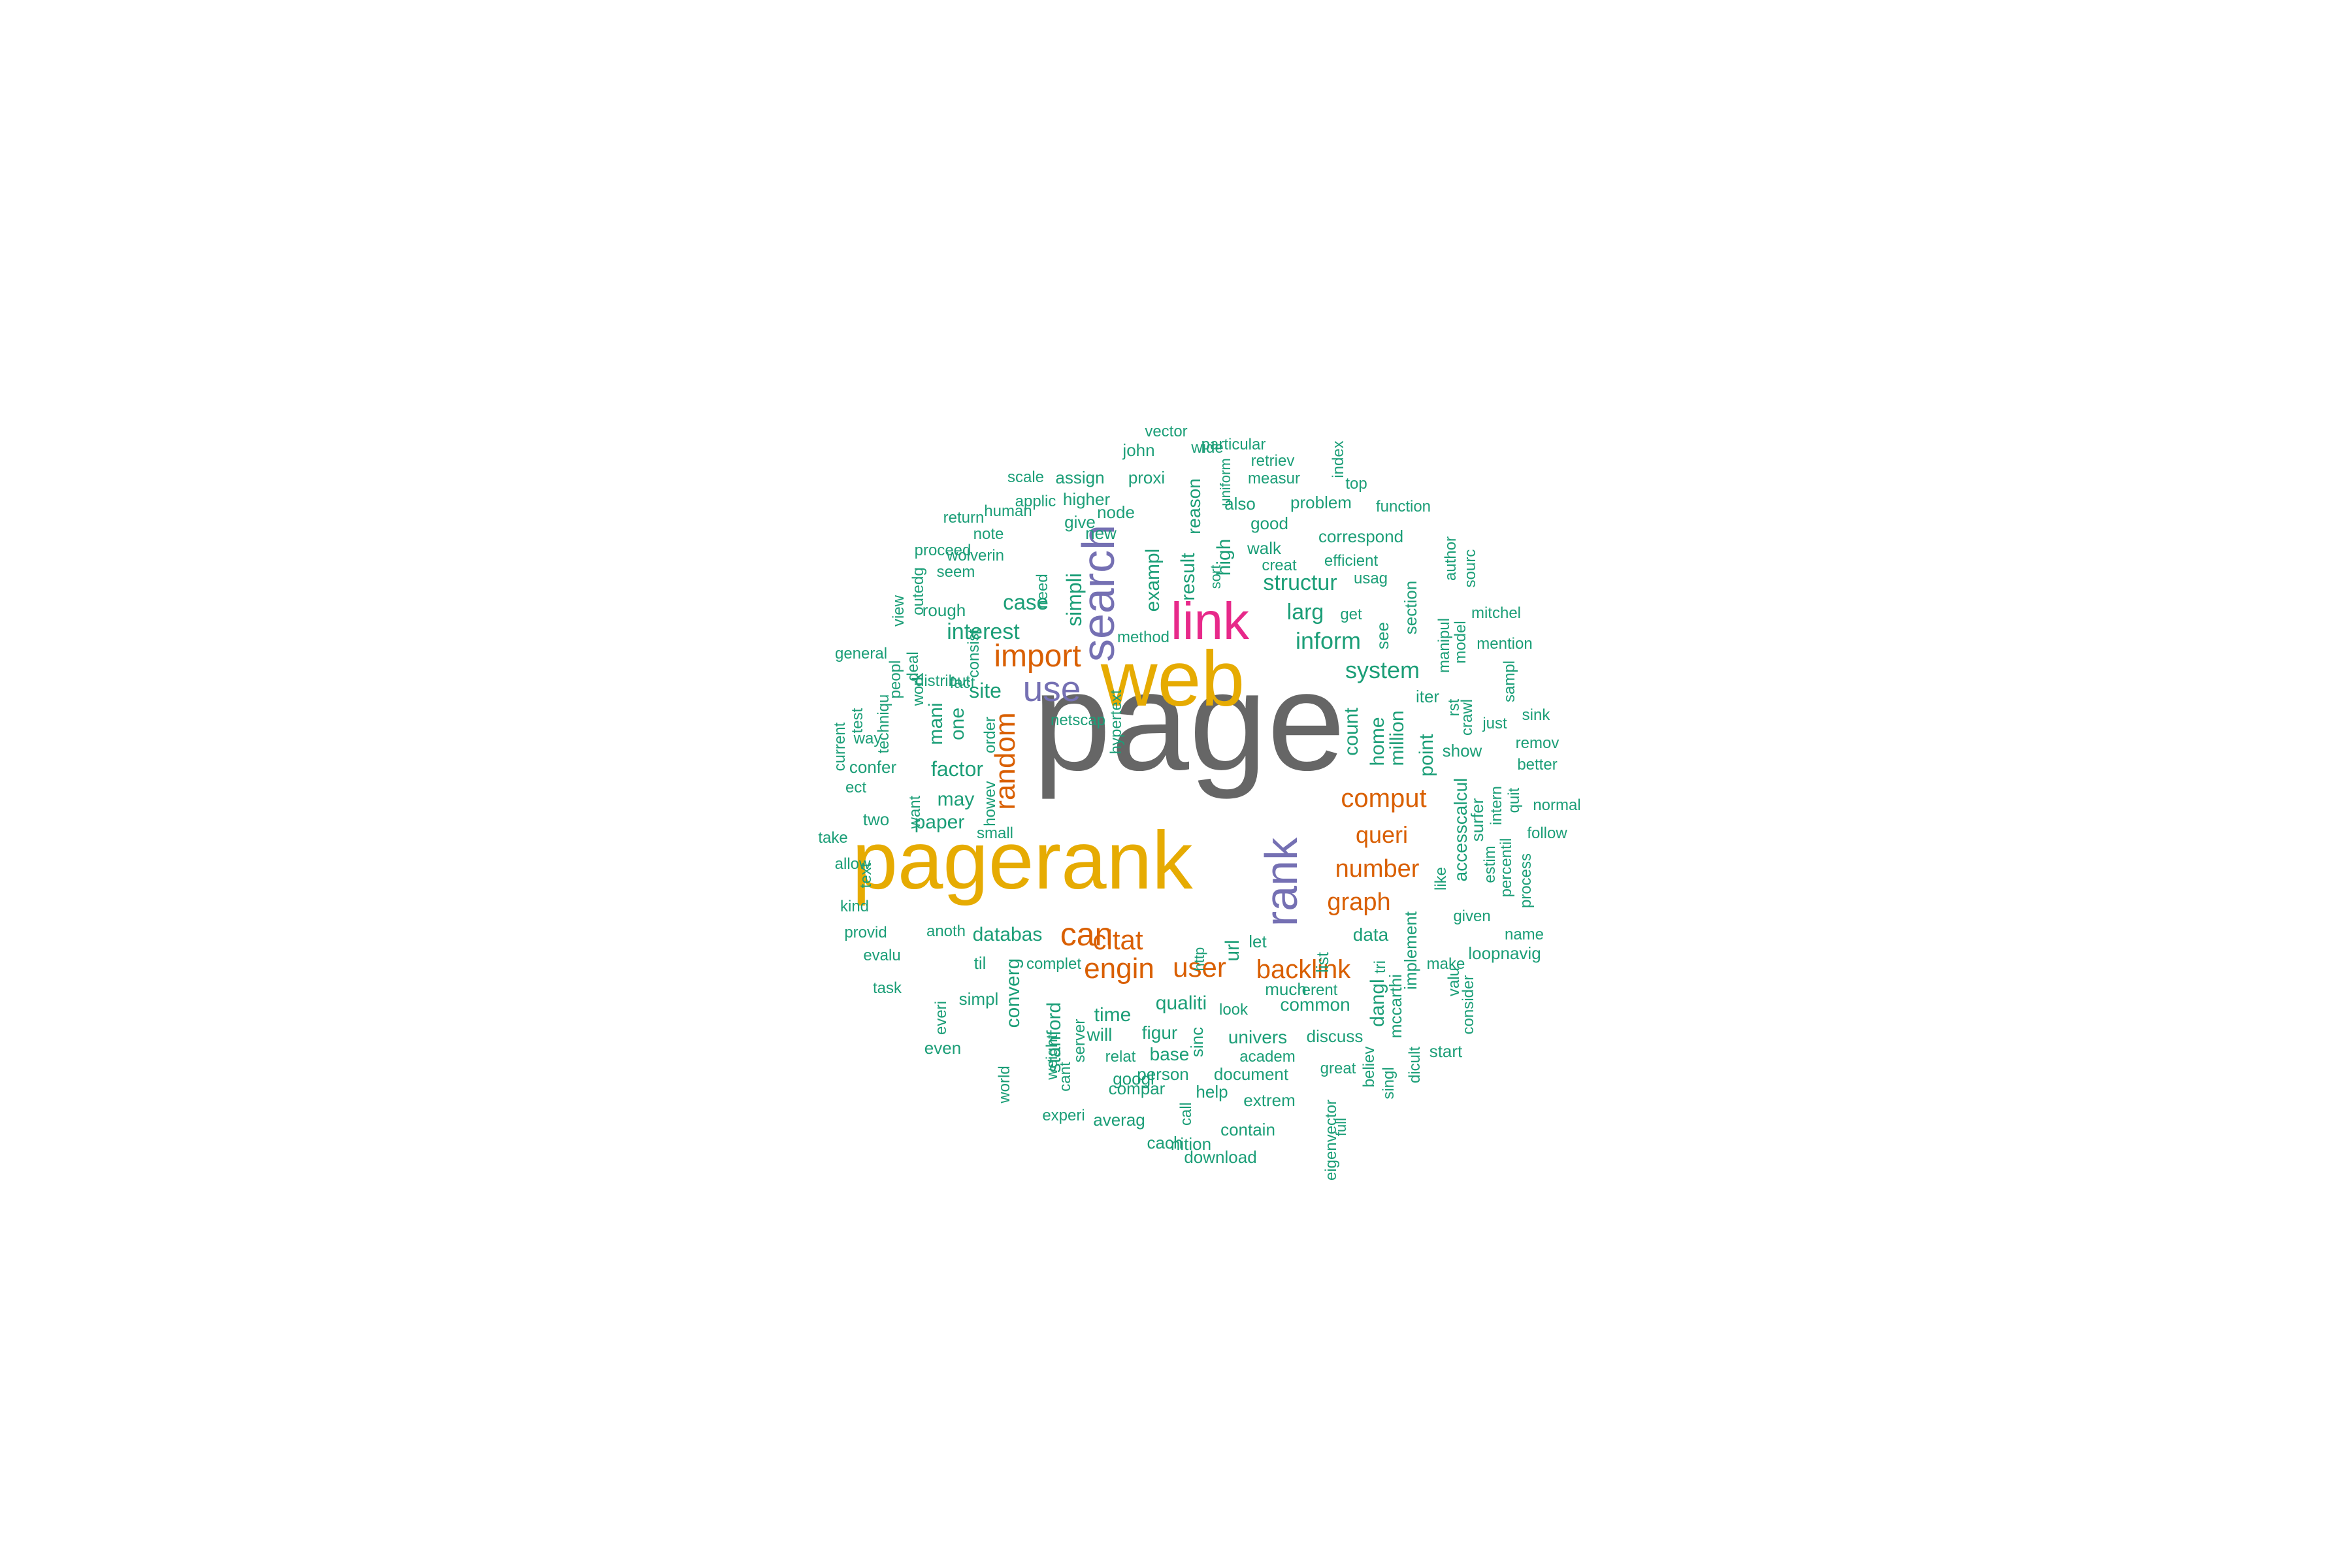 This screenshot has height=1568, width=2352. I want to click on word-model: model, so click(1460, 642).